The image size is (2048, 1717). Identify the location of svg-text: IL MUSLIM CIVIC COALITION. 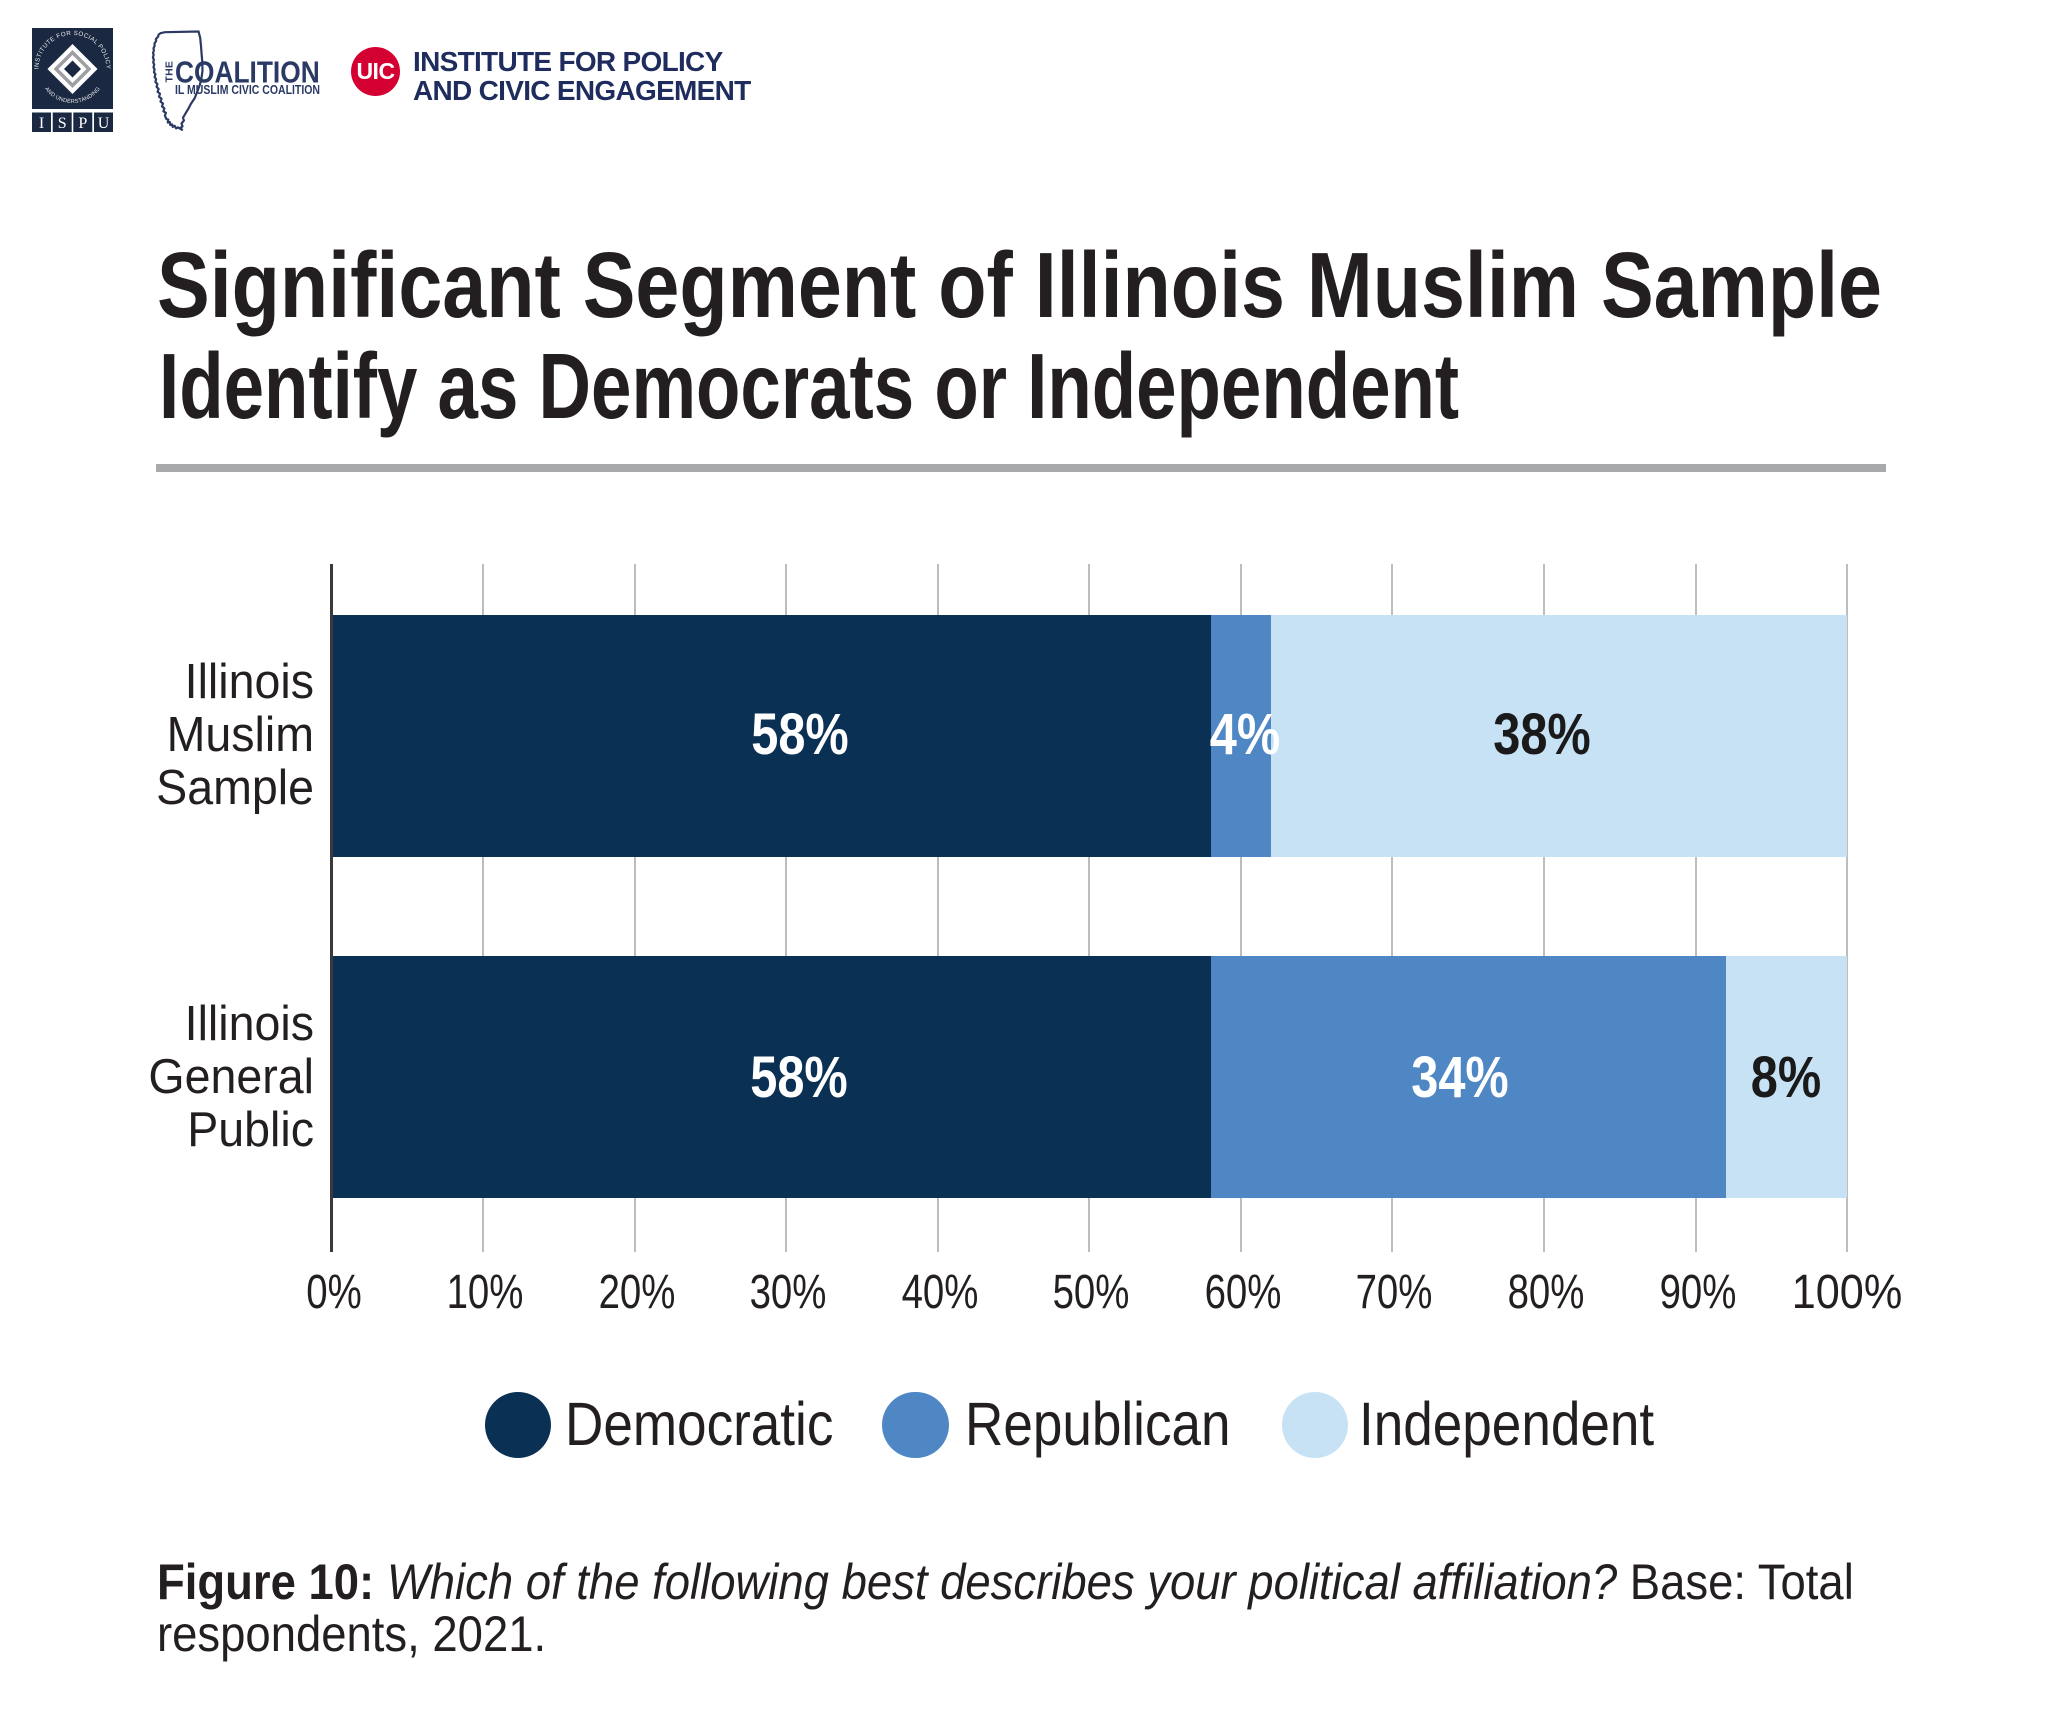
(247, 89).